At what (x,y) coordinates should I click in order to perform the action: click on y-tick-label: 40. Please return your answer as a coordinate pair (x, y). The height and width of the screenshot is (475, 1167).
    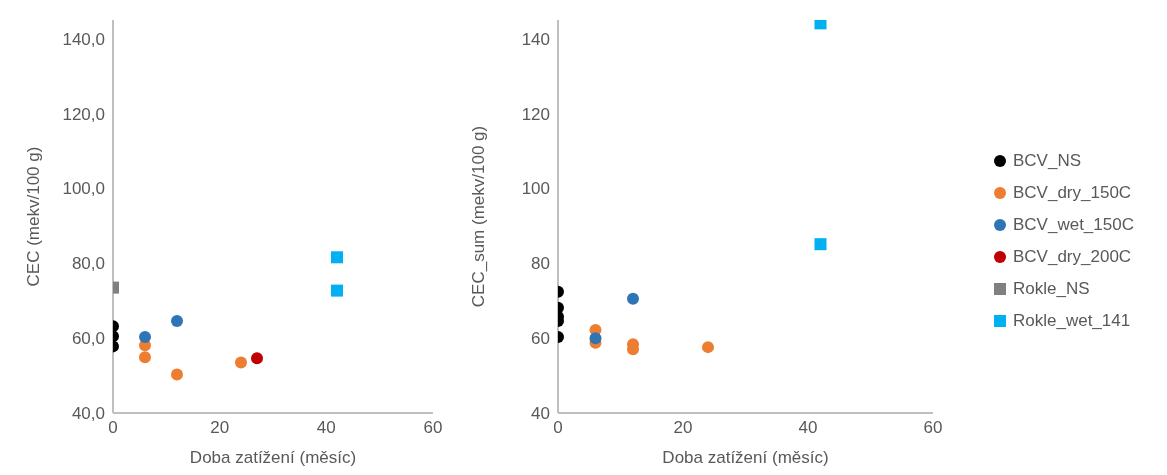
    Looking at the image, I should click on (540, 414).